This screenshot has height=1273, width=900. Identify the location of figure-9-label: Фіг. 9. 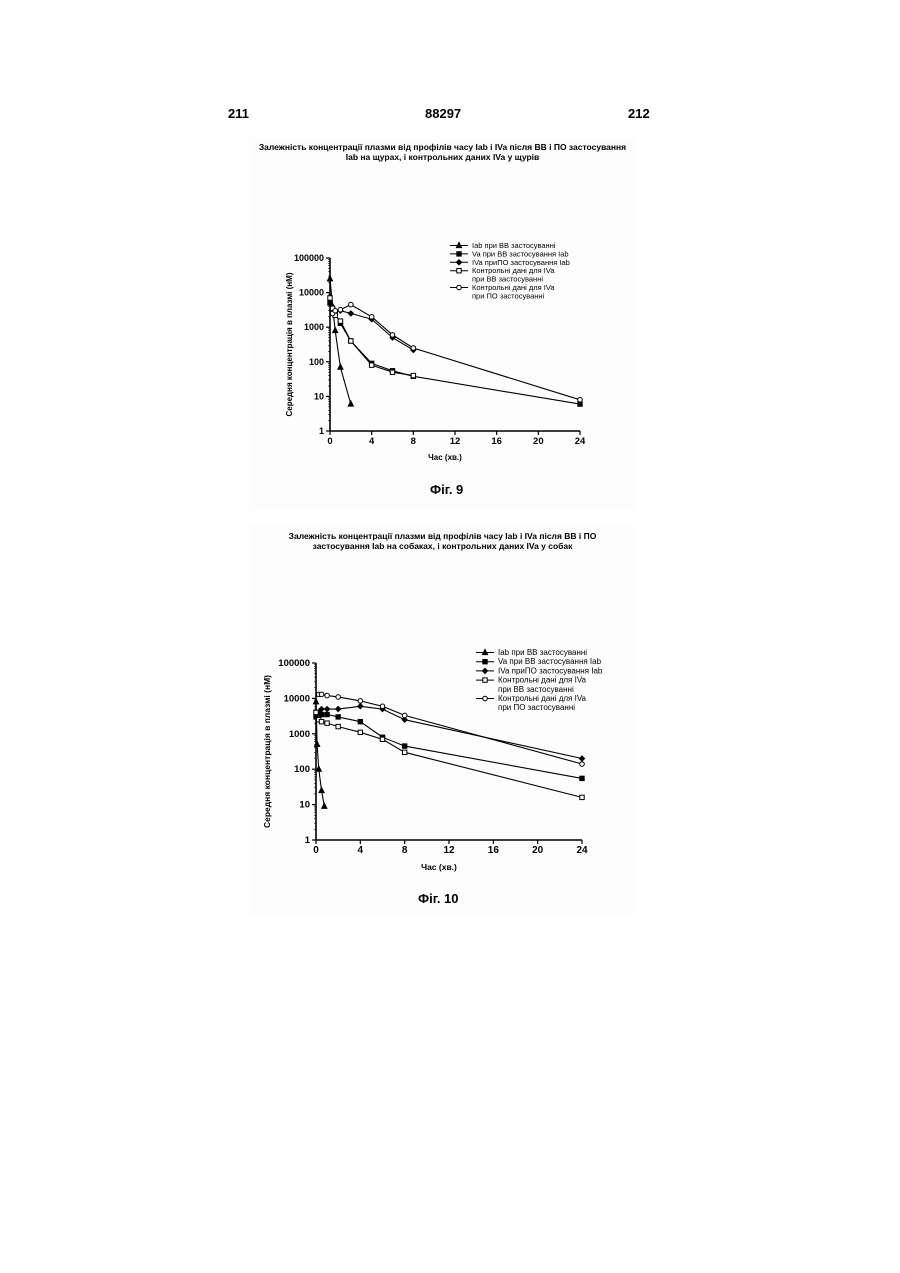
(446, 489).